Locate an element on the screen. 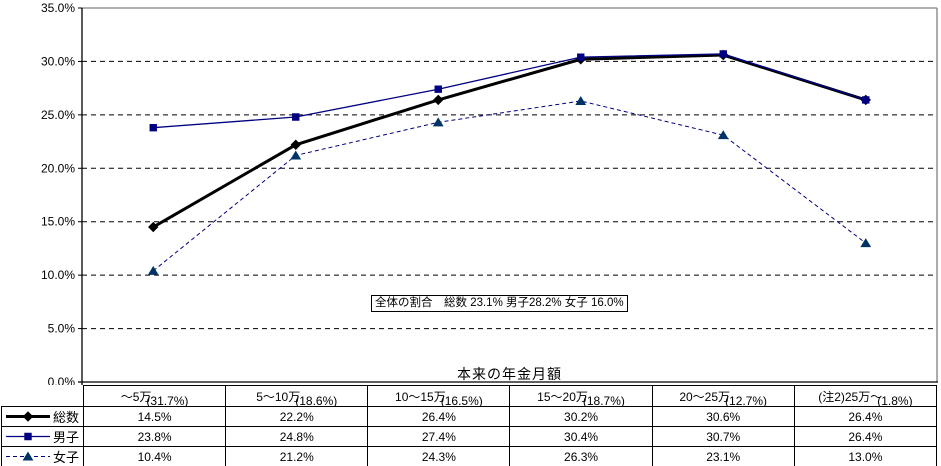 The image size is (941, 466). table-row: 女子 10.4% 21.2% 24.3% 26.3% 23.1% 13.0% is located at coordinates (469, 456).